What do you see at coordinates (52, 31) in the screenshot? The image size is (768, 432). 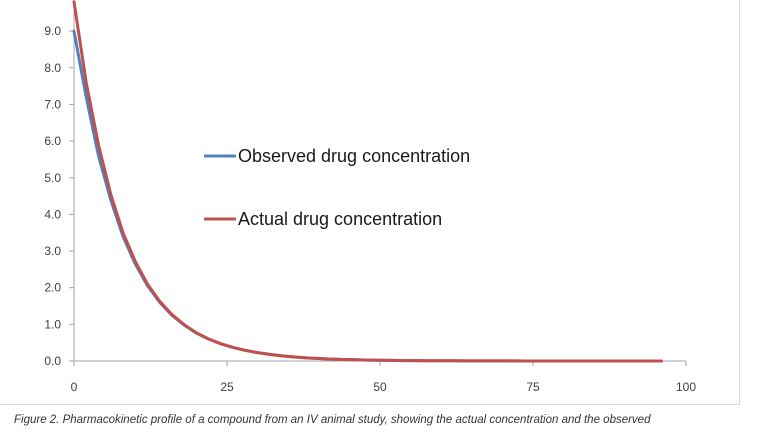 I see `y-tick-label: 9.0` at bounding box center [52, 31].